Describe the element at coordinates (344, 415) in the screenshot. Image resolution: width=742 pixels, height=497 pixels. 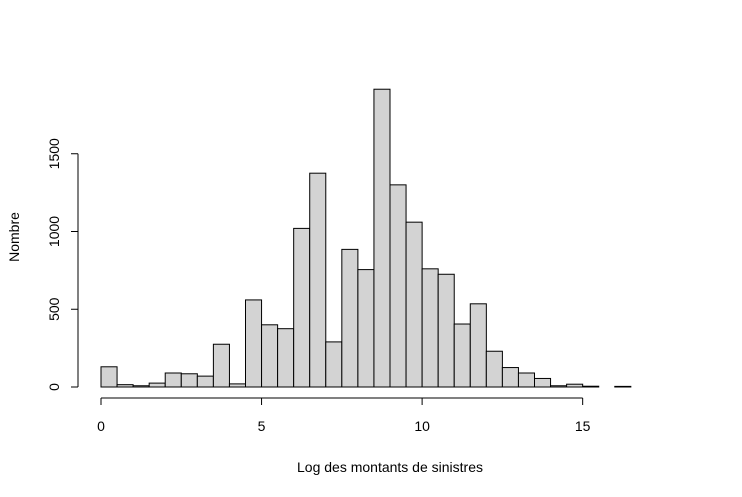
I see `x-axis: 0 5 10 15` at that location.